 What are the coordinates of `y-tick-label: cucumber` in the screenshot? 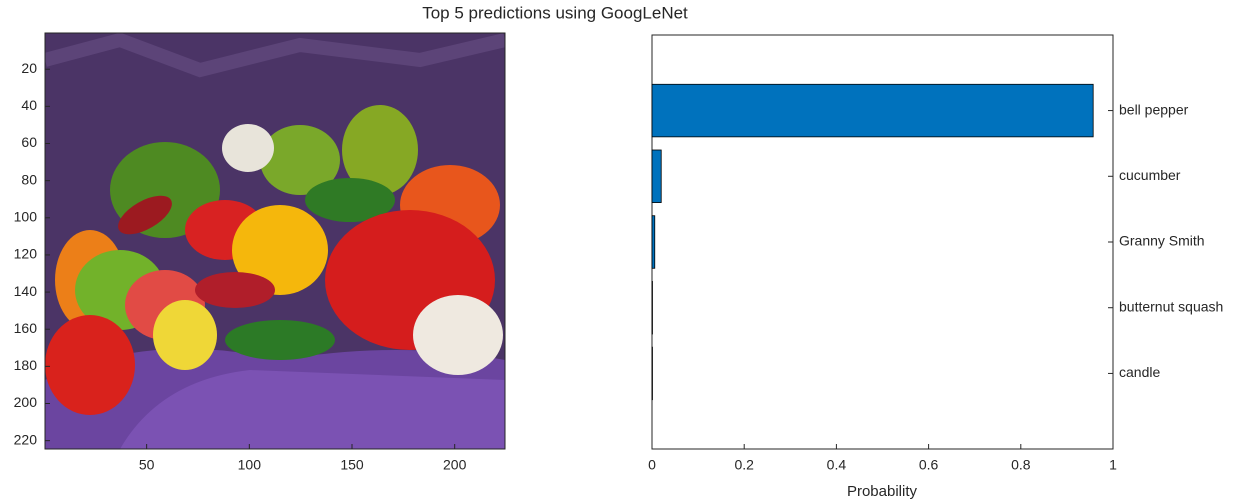 It's located at (1150, 175).